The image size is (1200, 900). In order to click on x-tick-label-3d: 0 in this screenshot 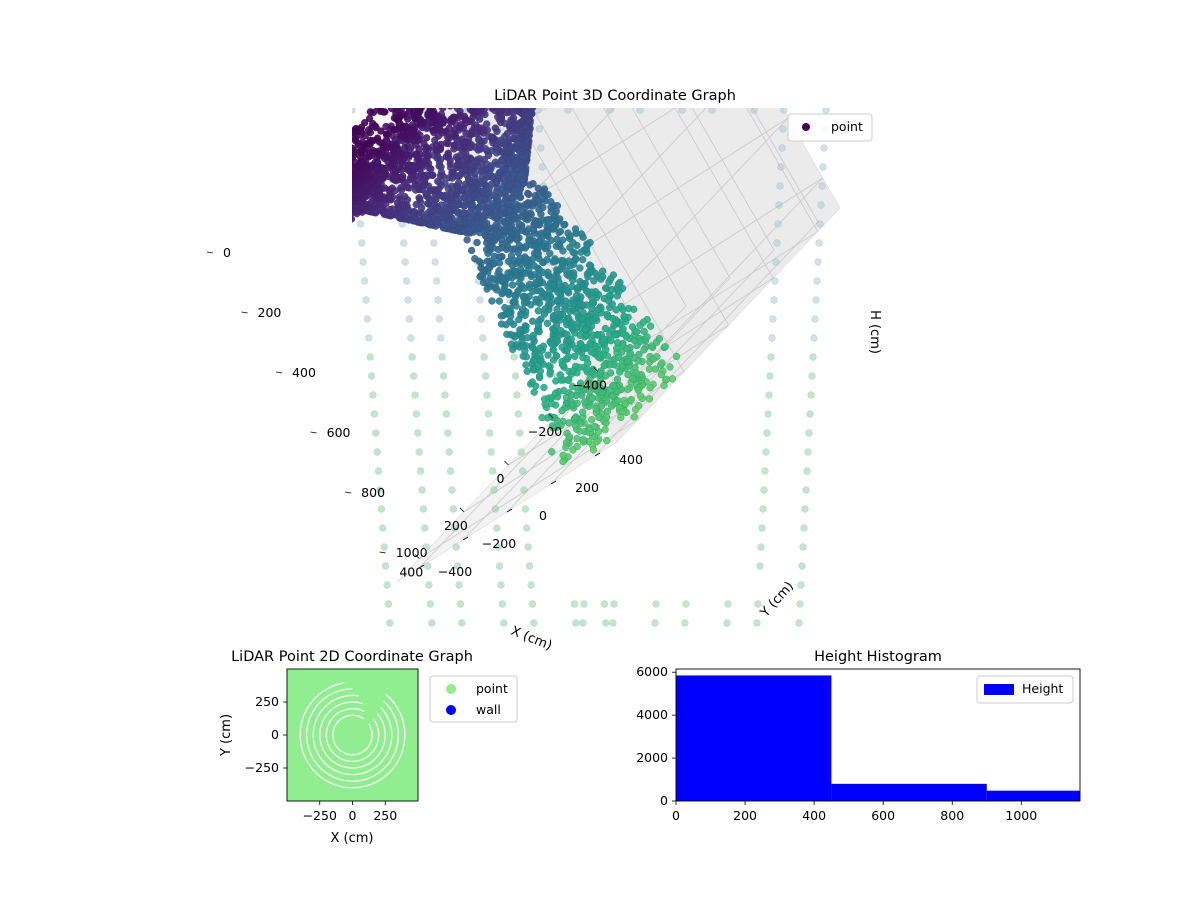, I will do `click(501, 478)`.